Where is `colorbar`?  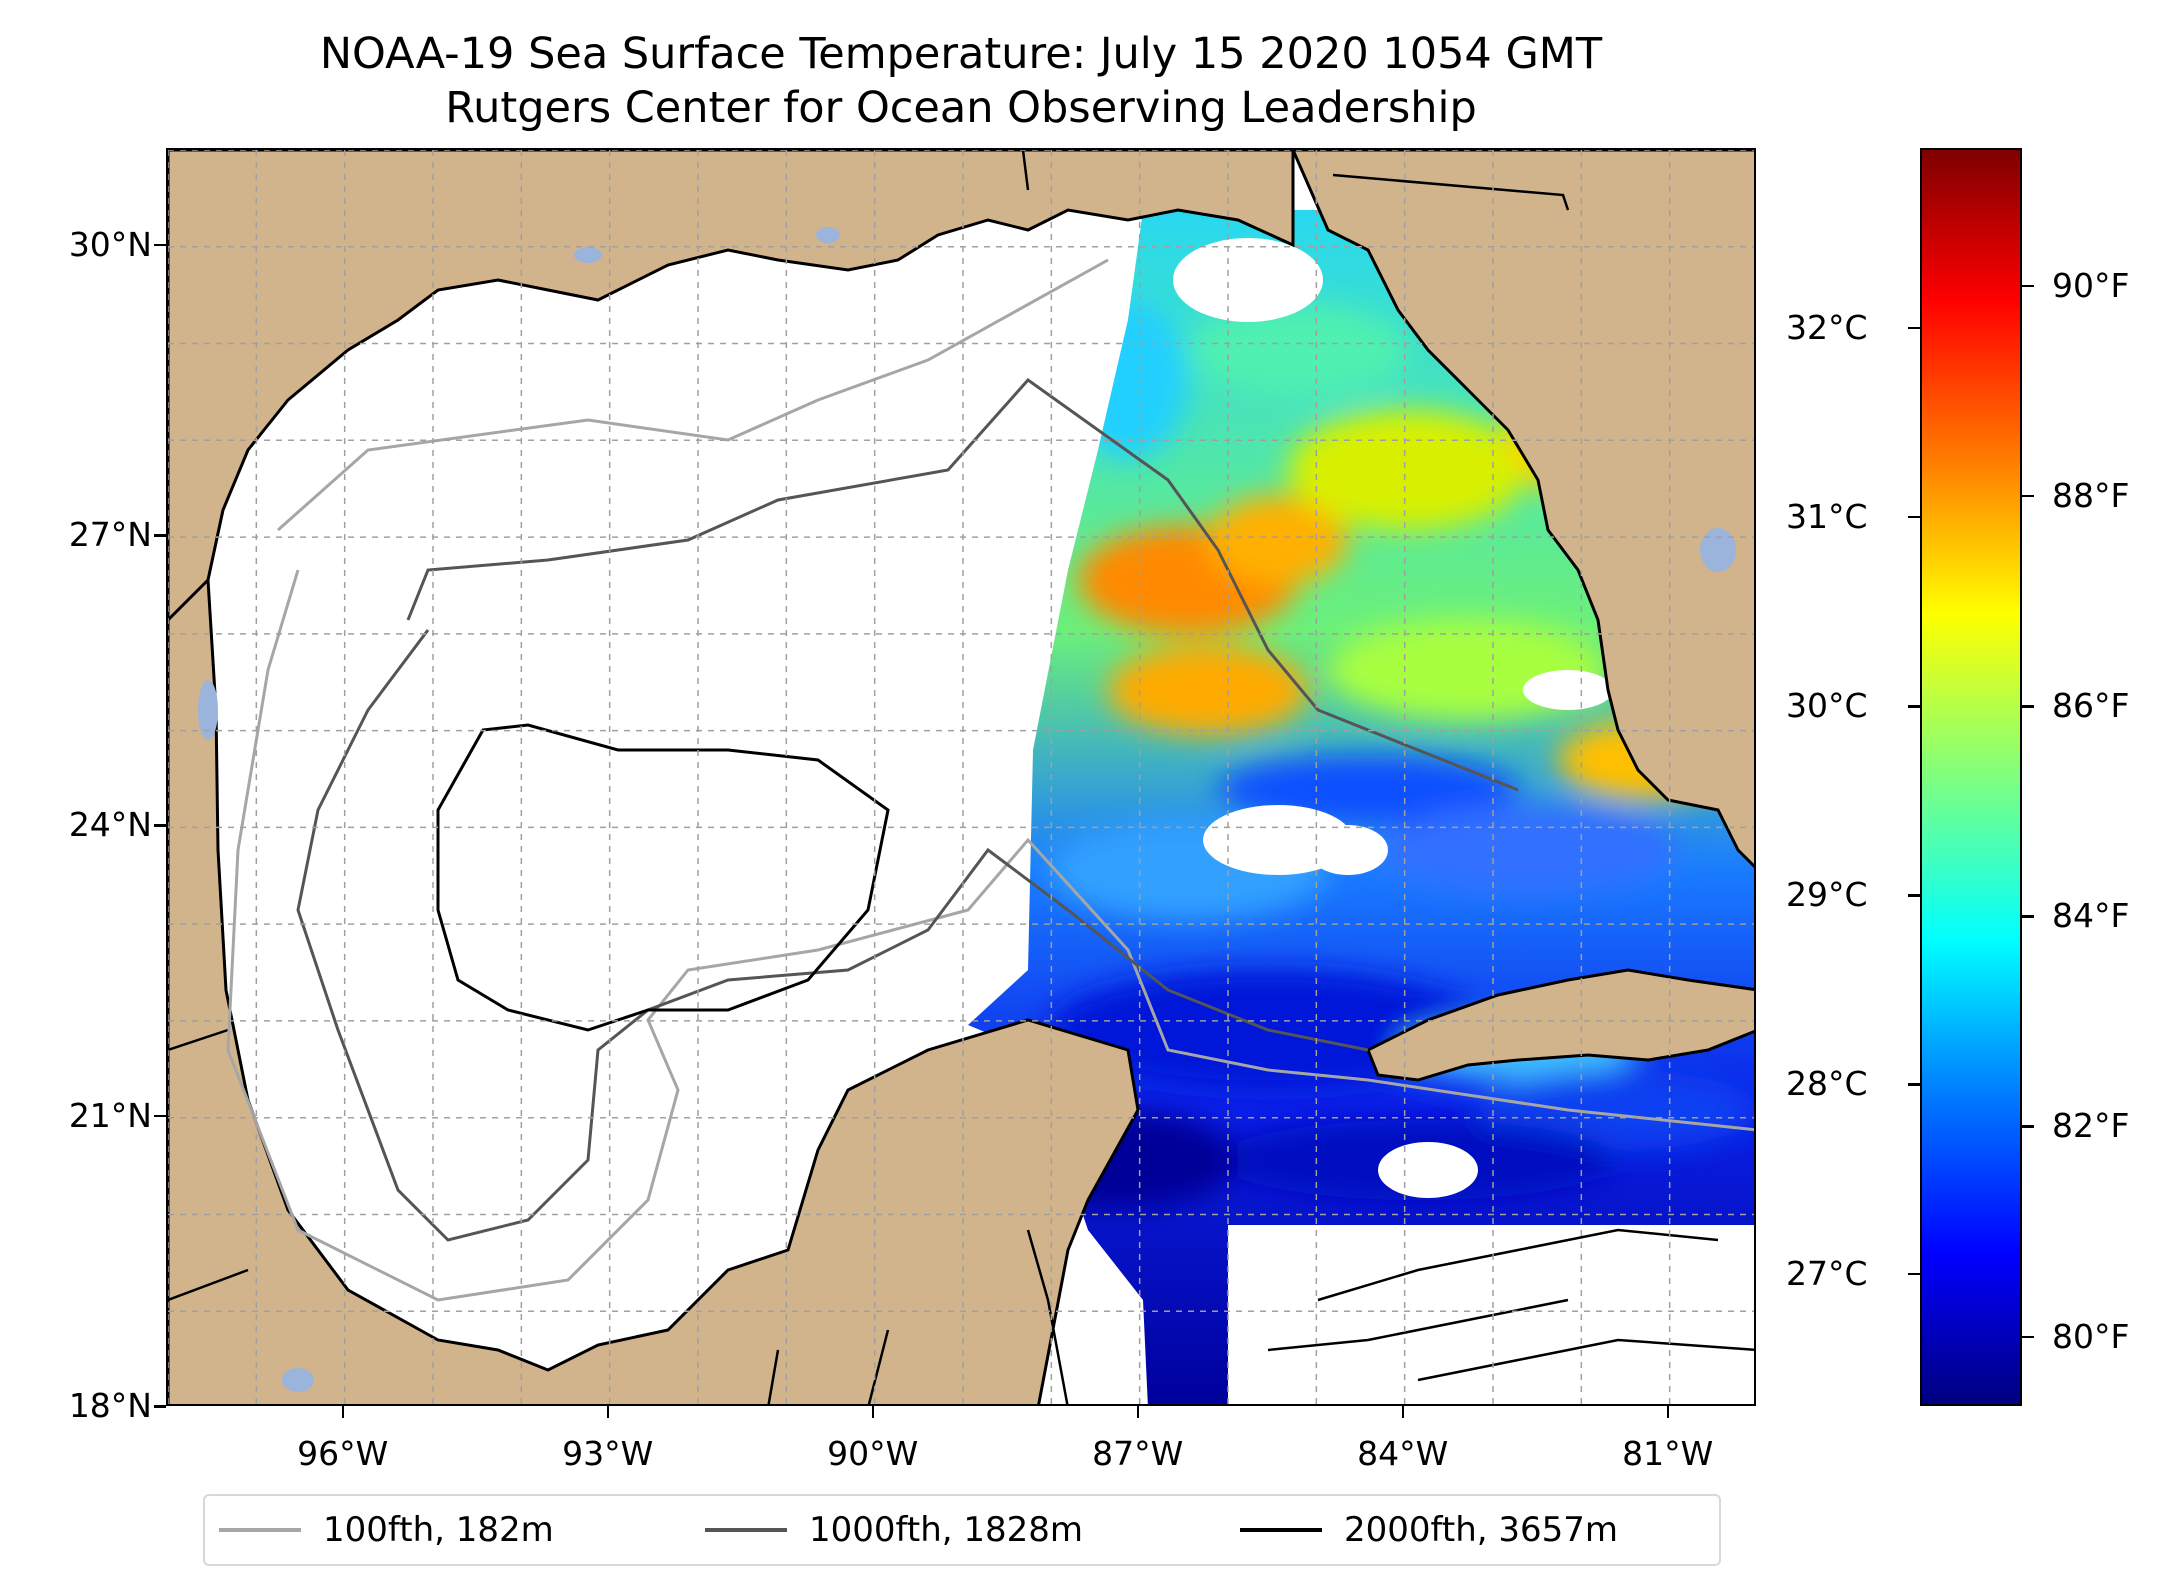 colorbar is located at coordinates (1971, 777).